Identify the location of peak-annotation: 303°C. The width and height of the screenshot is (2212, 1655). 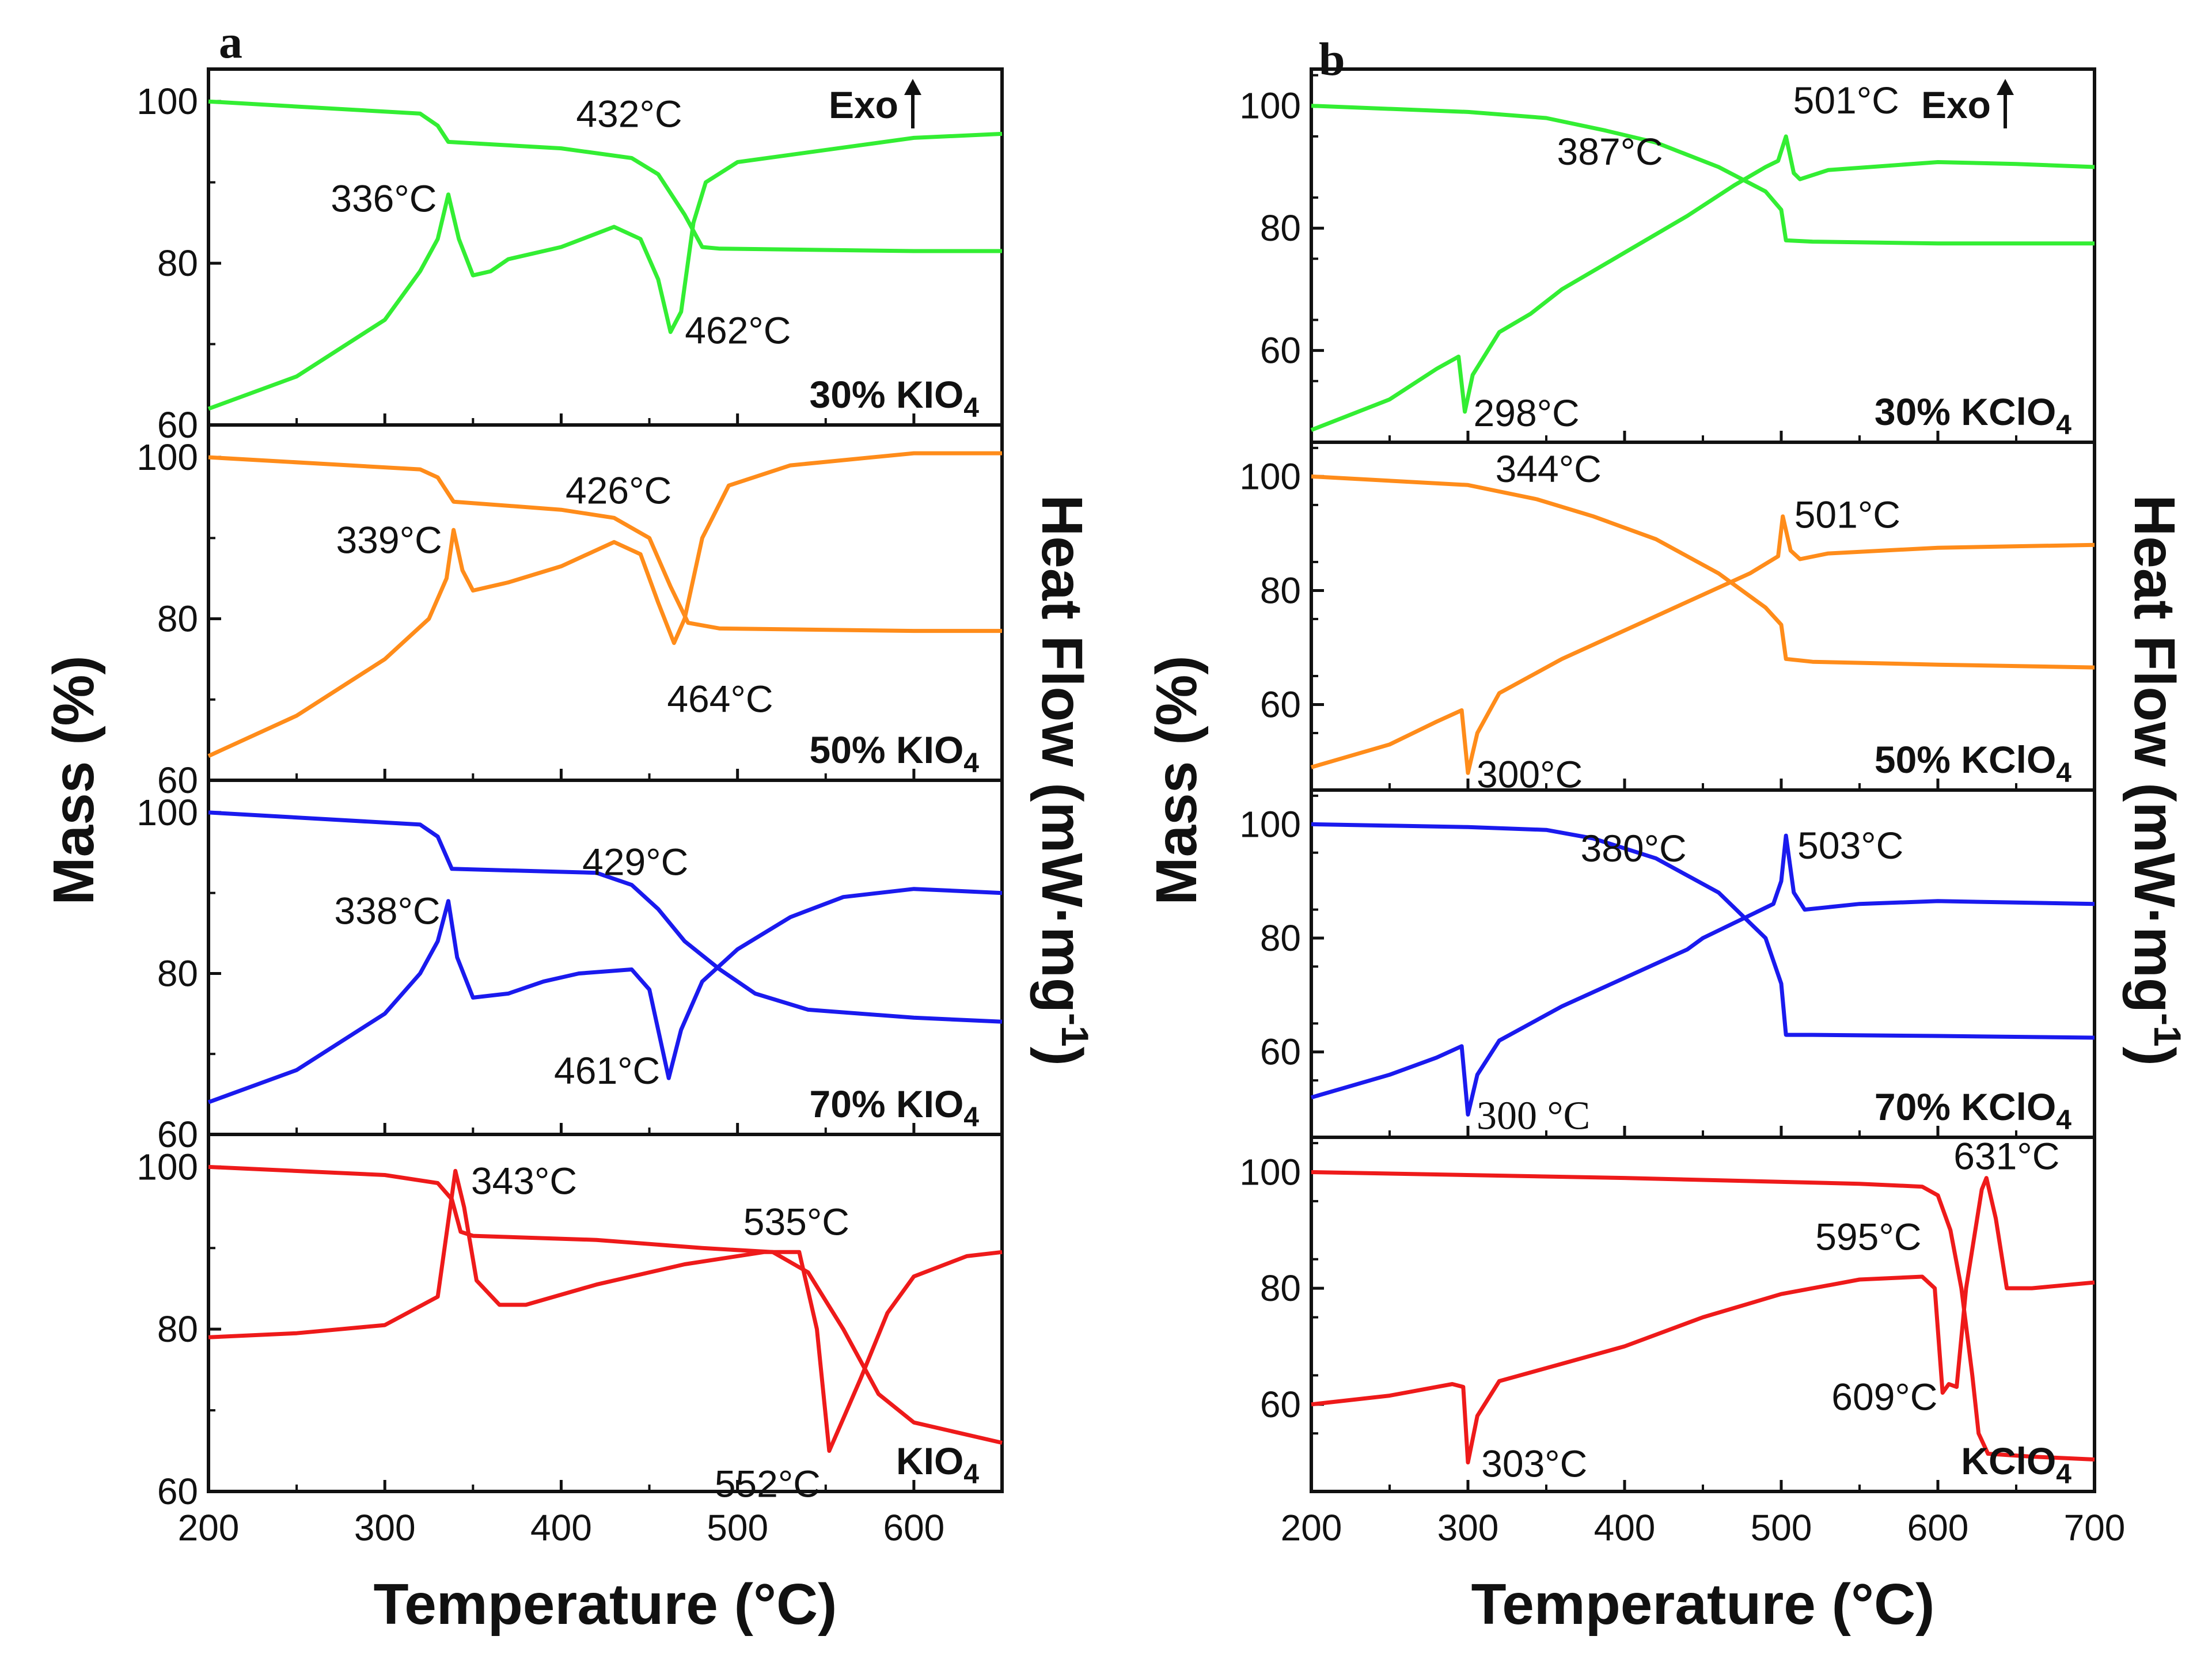
(1534, 1464).